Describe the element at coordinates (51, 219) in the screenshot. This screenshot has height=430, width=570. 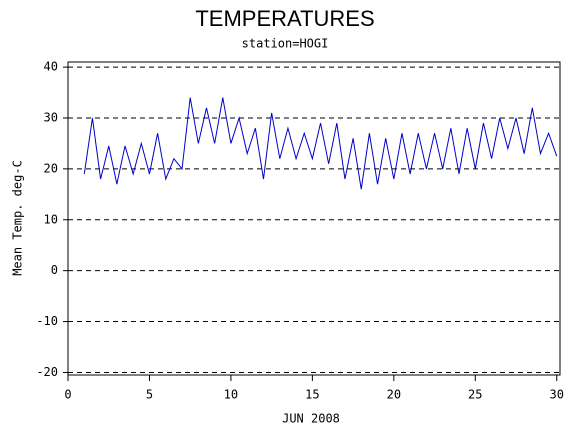
I see `y-tick-label: 10` at that location.